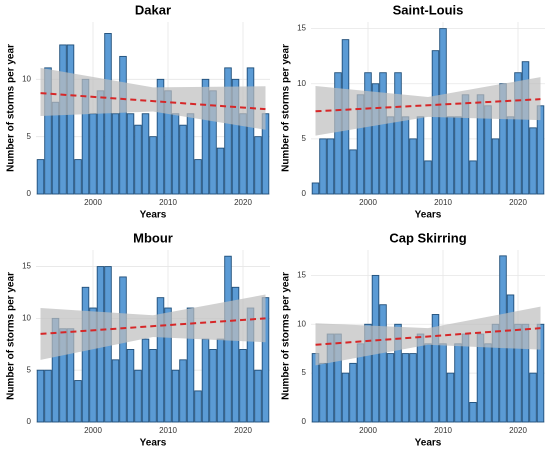  Describe the element at coordinates (428, 443) in the screenshot. I see `x-axis-label: Years` at that location.